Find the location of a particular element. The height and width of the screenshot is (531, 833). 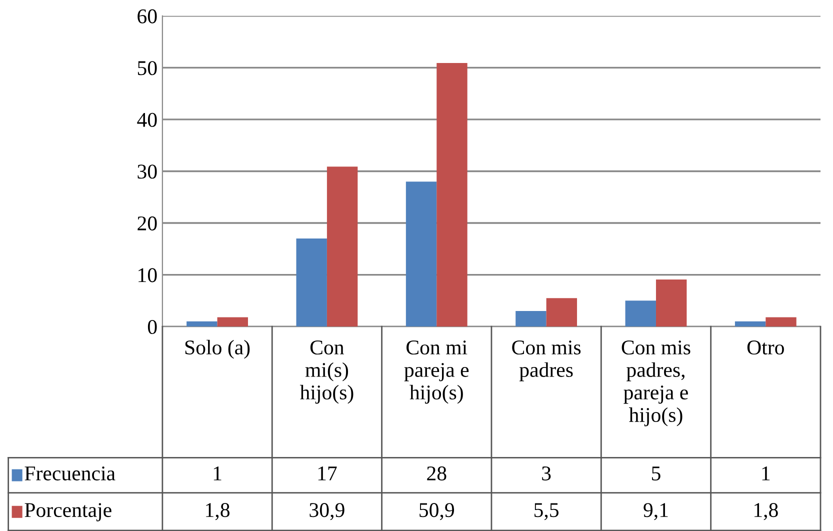

x-tick-label: Con mis padres is located at coordinates (546, 361).